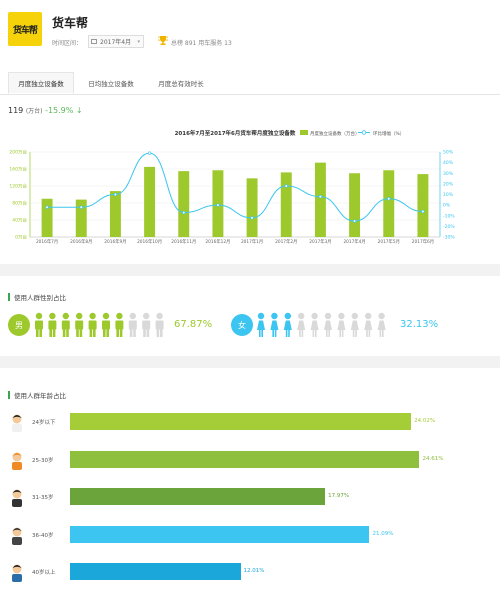  I want to click on calendar-icon, so click(94, 41).